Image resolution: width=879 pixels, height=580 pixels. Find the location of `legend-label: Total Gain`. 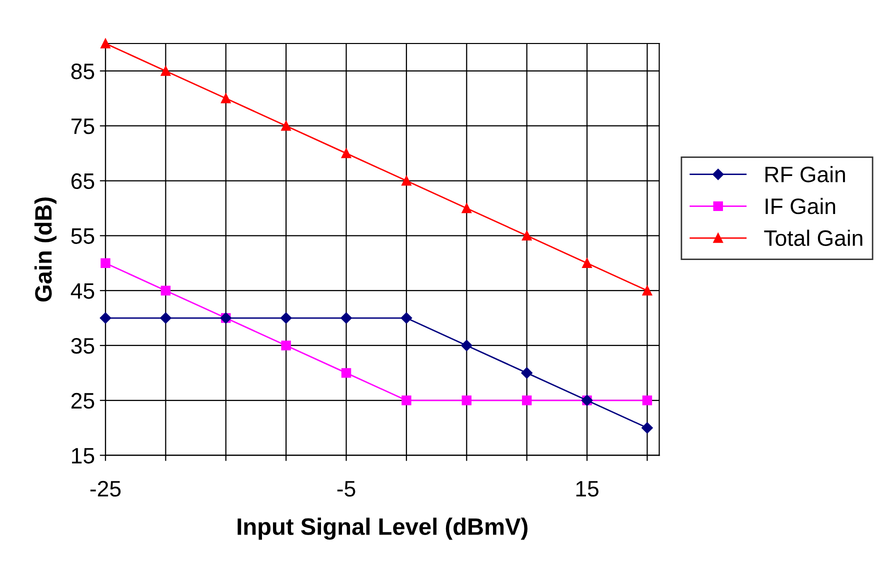

legend-label: Total Gain is located at coordinates (813, 238).